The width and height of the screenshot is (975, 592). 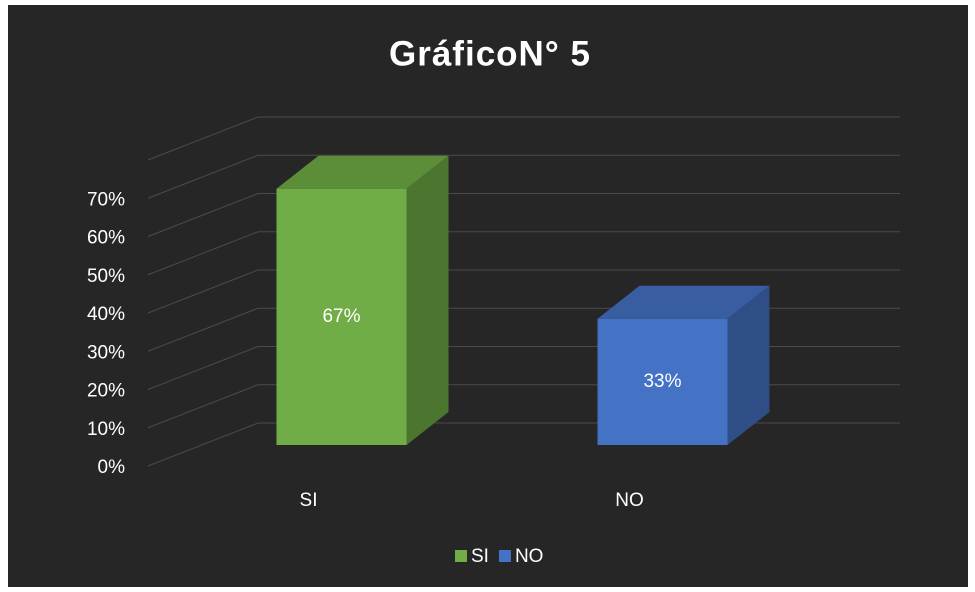 What do you see at coordinates (106, 314) in the screenshot?
I see `y-tick-label: 40%` at bounding box center [106, 314].